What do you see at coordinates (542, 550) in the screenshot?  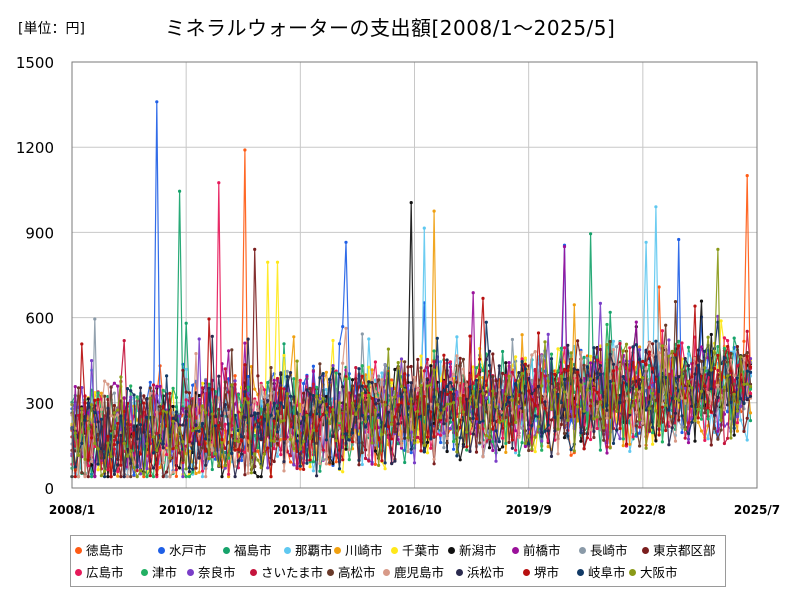 I see `legend-label: 前橋市` at bounding box center [542, 550].